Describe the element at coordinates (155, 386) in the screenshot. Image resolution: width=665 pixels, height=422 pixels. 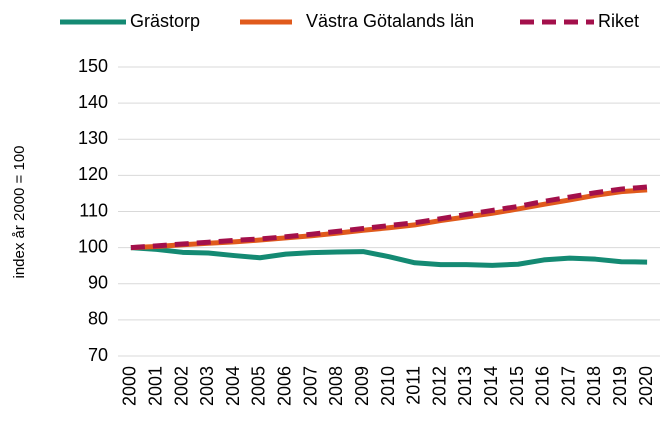
I see `x-tick-label: 2001` at that location.